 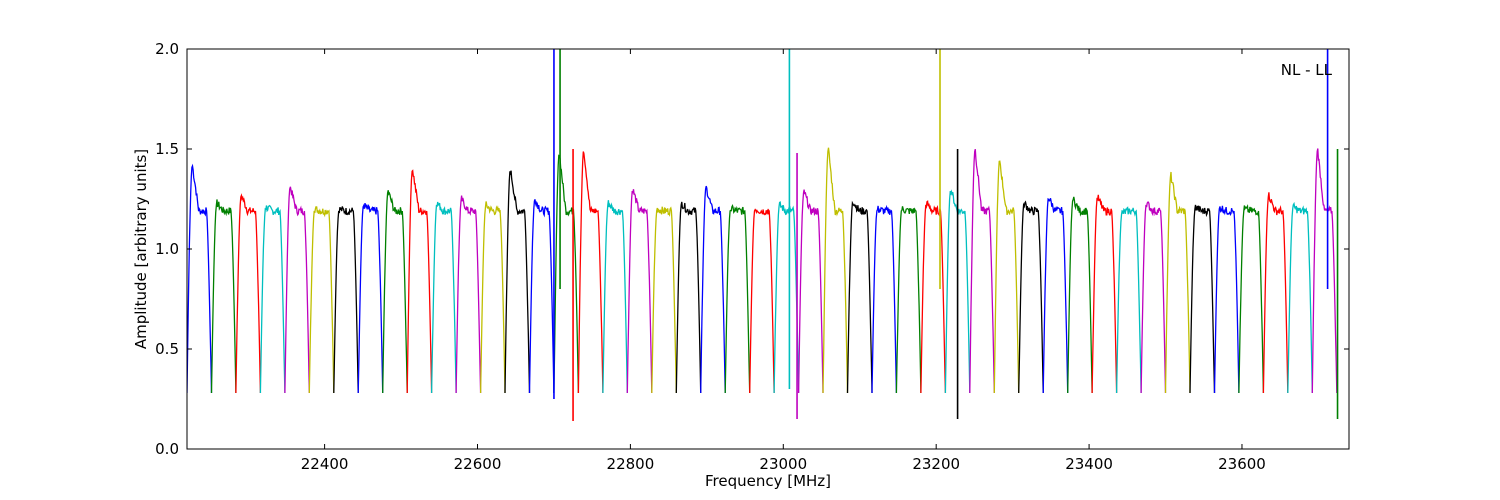 What do you see at coordinates (936, 464) in the screenshot?
I see `x-tick-label: 23200` at bounding box center [936, 464].